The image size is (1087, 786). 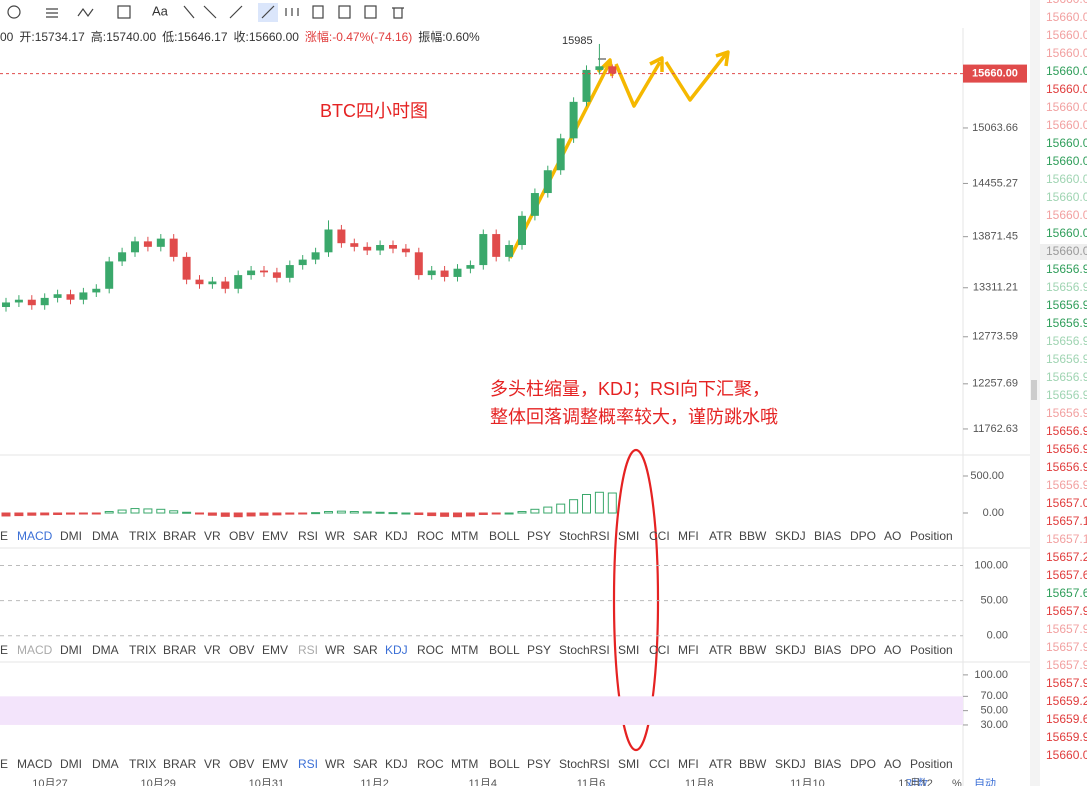 I want to click on order-price: 15657.1, so click(x=1066, y=539).